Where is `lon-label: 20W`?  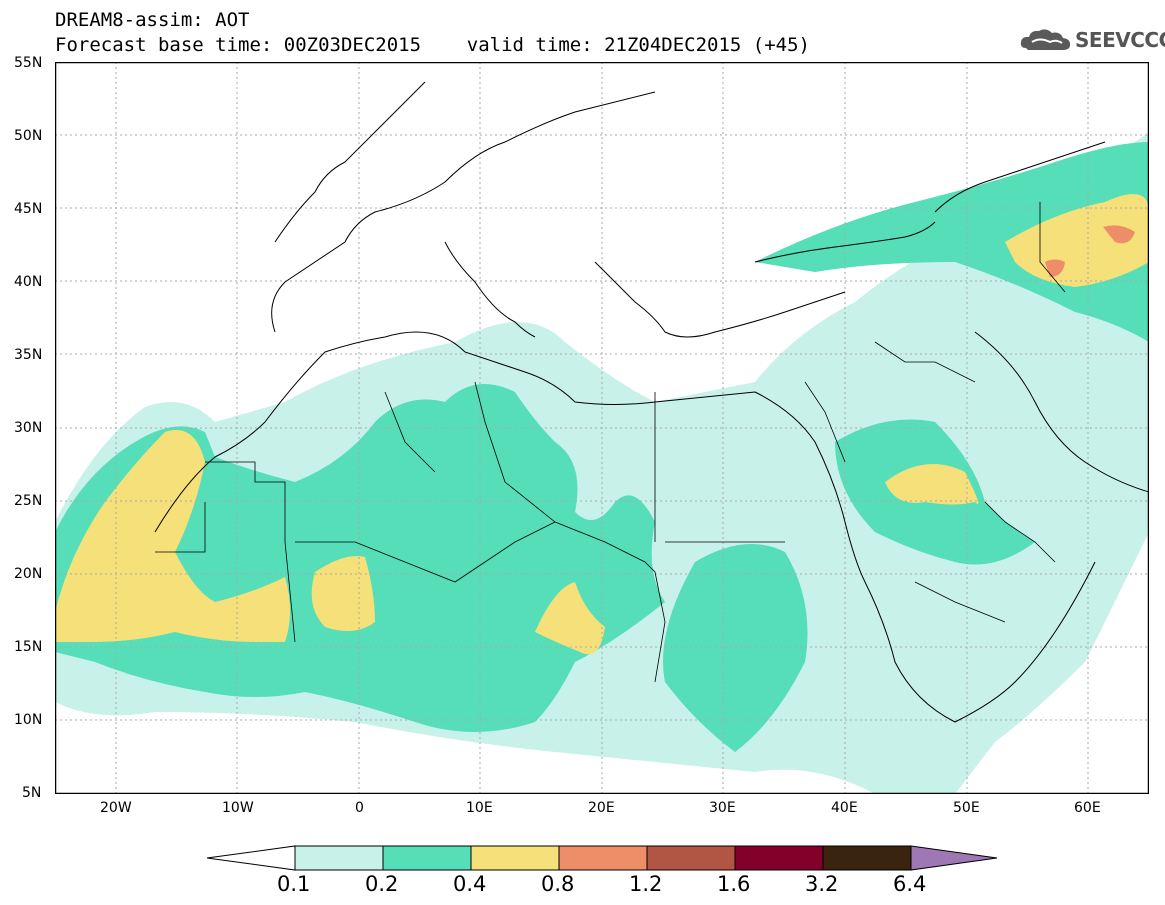
lon-label: 20W is located at coordinates (116, 808).